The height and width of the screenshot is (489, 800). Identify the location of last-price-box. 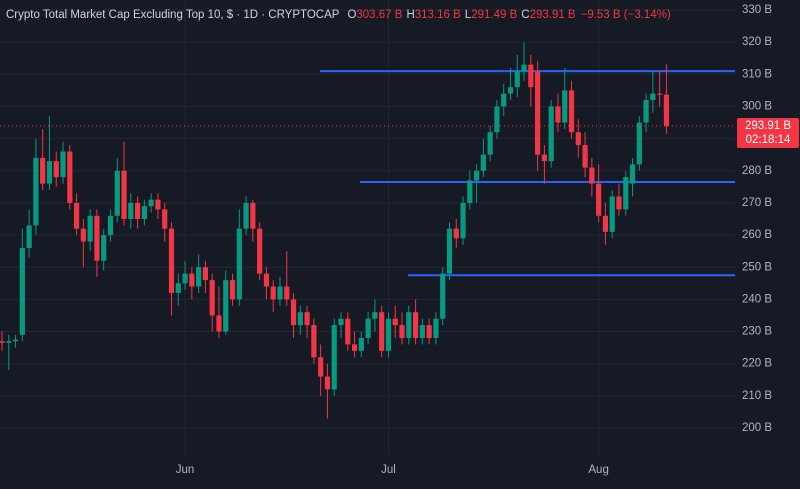
(768, 133).